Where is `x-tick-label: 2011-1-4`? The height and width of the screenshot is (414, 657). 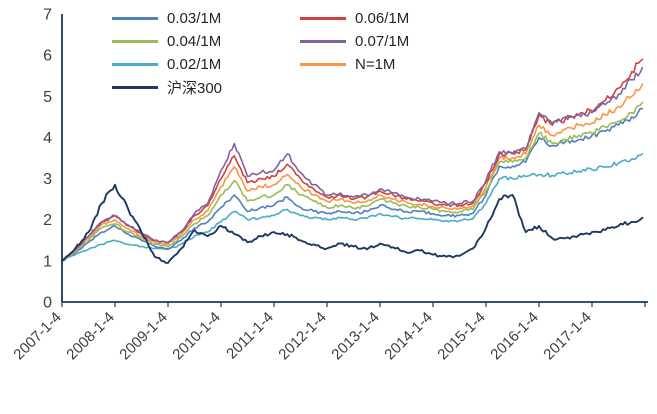
x-tick-label: 2011-1-4 is located at coordinates (250, 336).